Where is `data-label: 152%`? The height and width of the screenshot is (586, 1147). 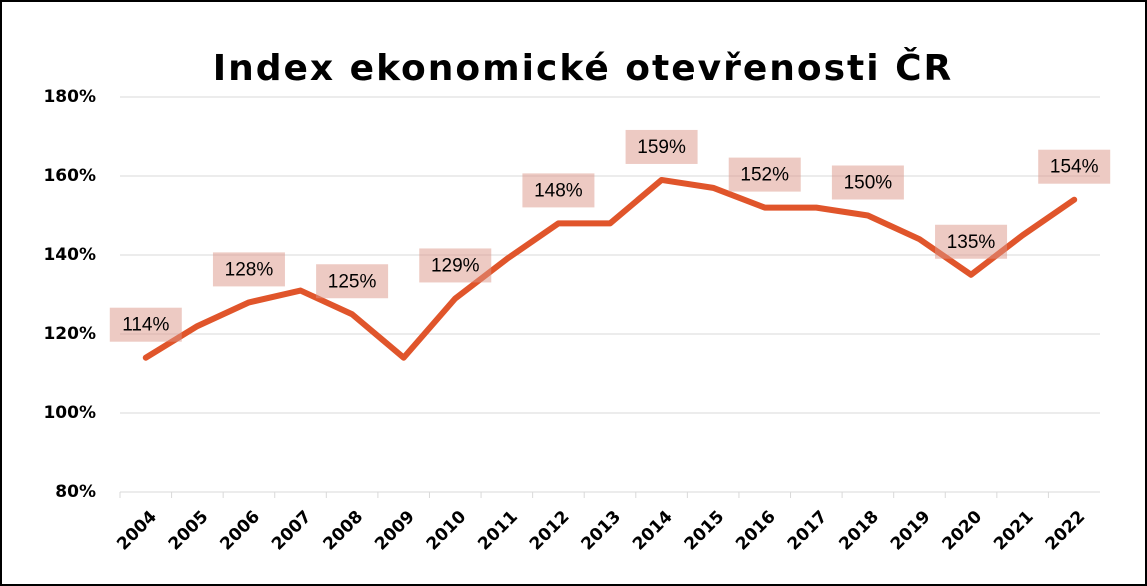 data-label: 152% is located at coordinates (764, 175).